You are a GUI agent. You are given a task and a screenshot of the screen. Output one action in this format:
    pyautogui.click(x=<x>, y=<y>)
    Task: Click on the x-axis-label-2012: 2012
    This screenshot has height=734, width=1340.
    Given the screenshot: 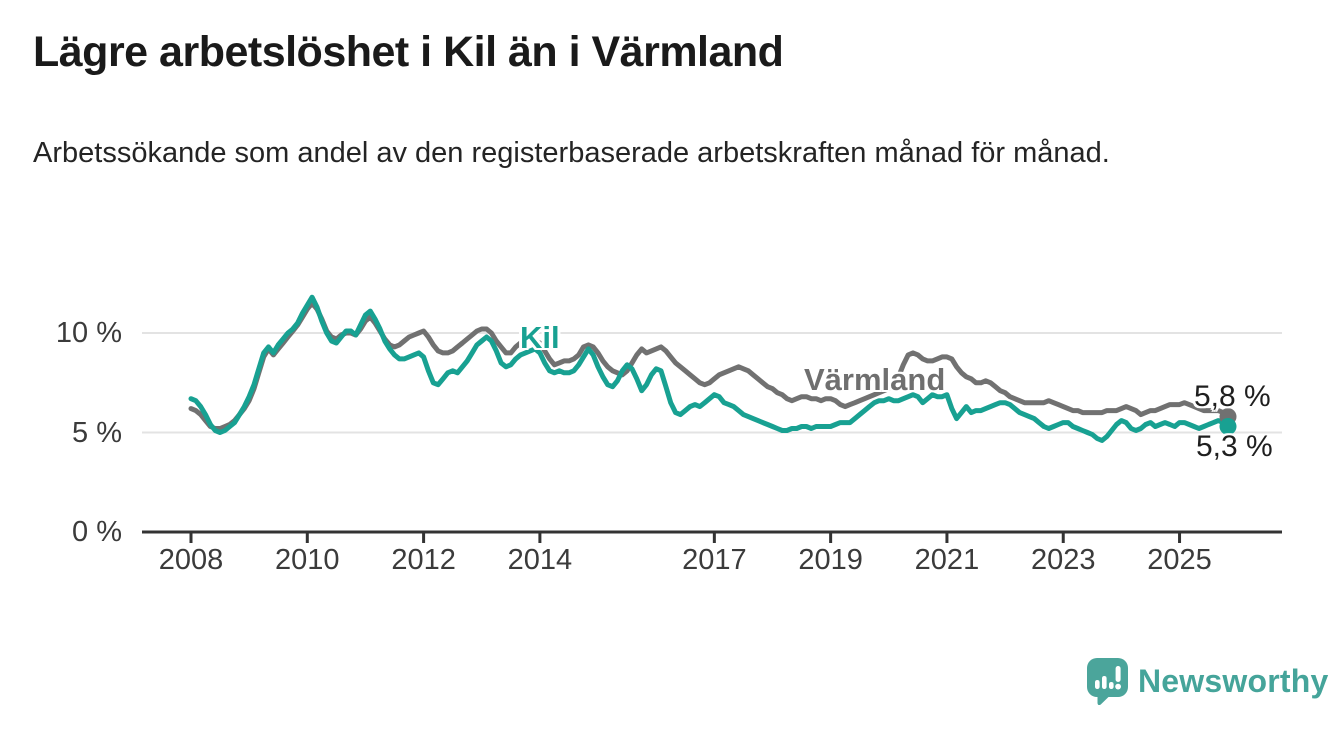 What is the action you would take?
    pyautogui.click(x=423, y=560)
    